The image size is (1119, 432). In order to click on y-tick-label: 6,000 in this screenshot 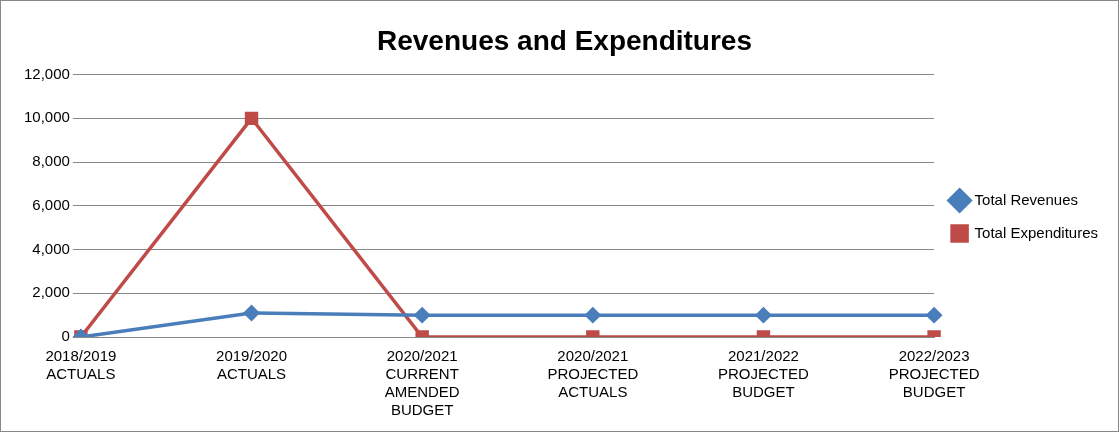, I will do `click(51, 204)`.